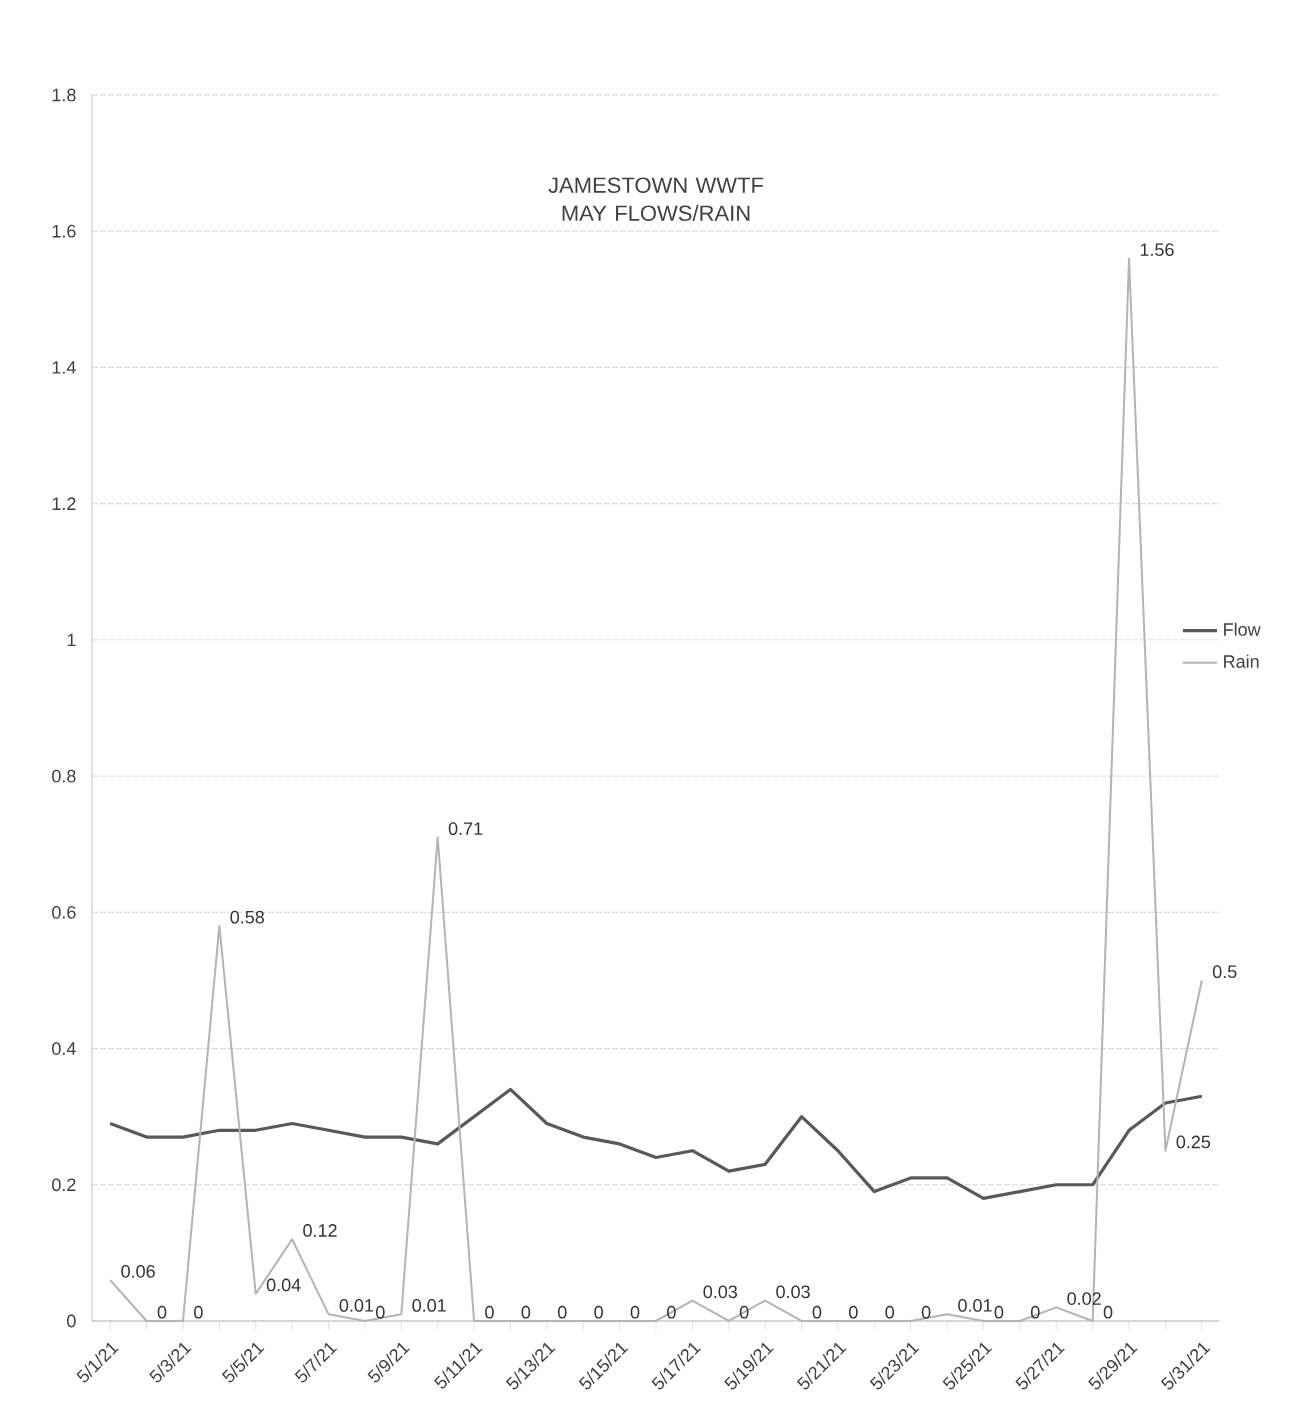 This screenshot has height=1422, width=1301. Describe the element at coordinates (64, 231) in the screenshot. I see `y-tick-label: 1.6` at that location.